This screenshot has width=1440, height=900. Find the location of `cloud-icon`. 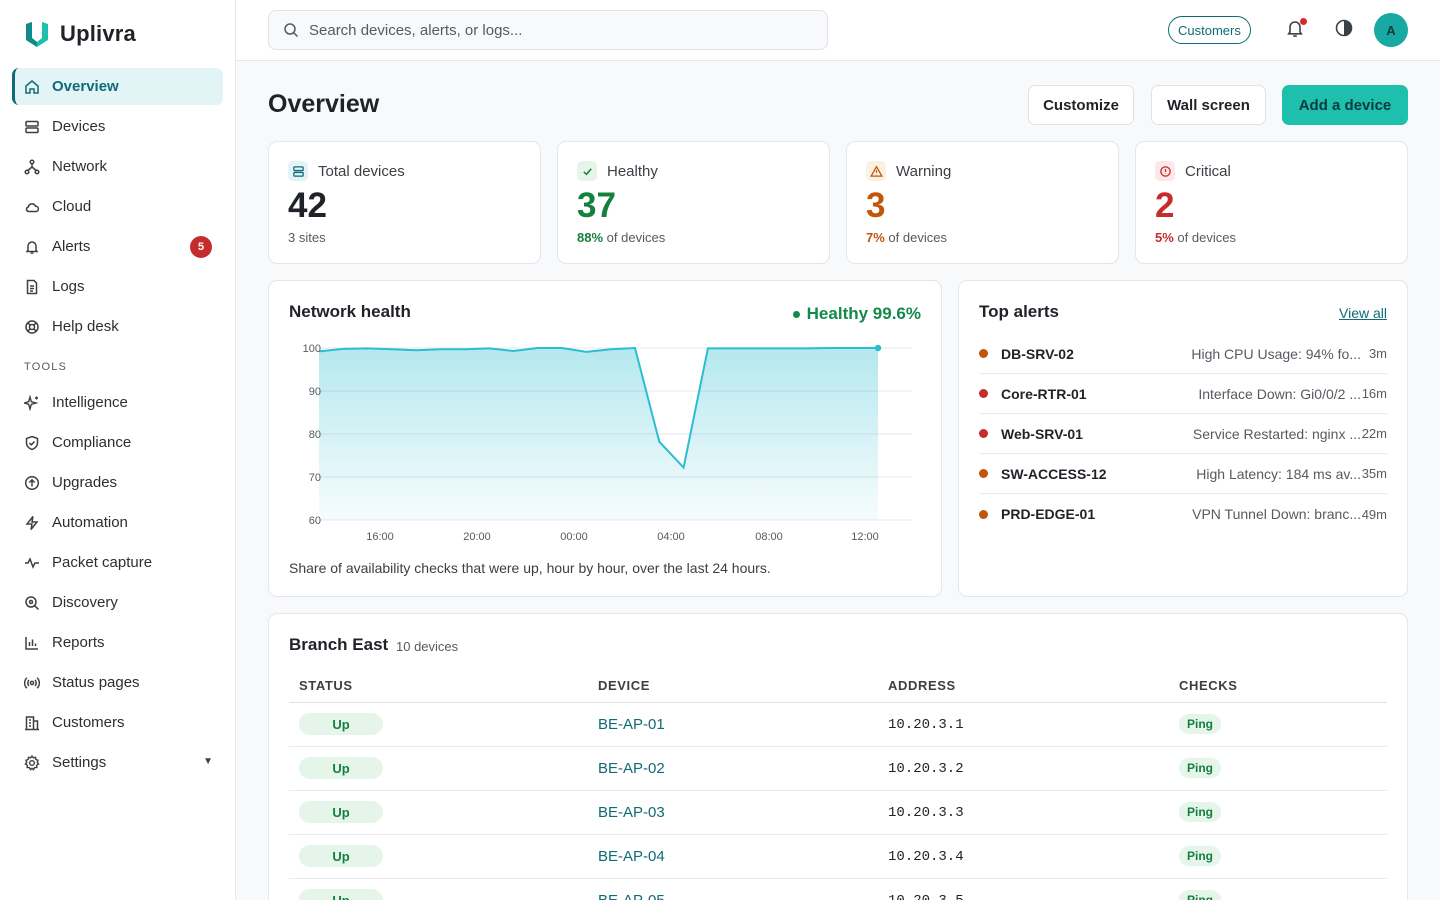

cloud-icon is located at coordinates (32, 207).